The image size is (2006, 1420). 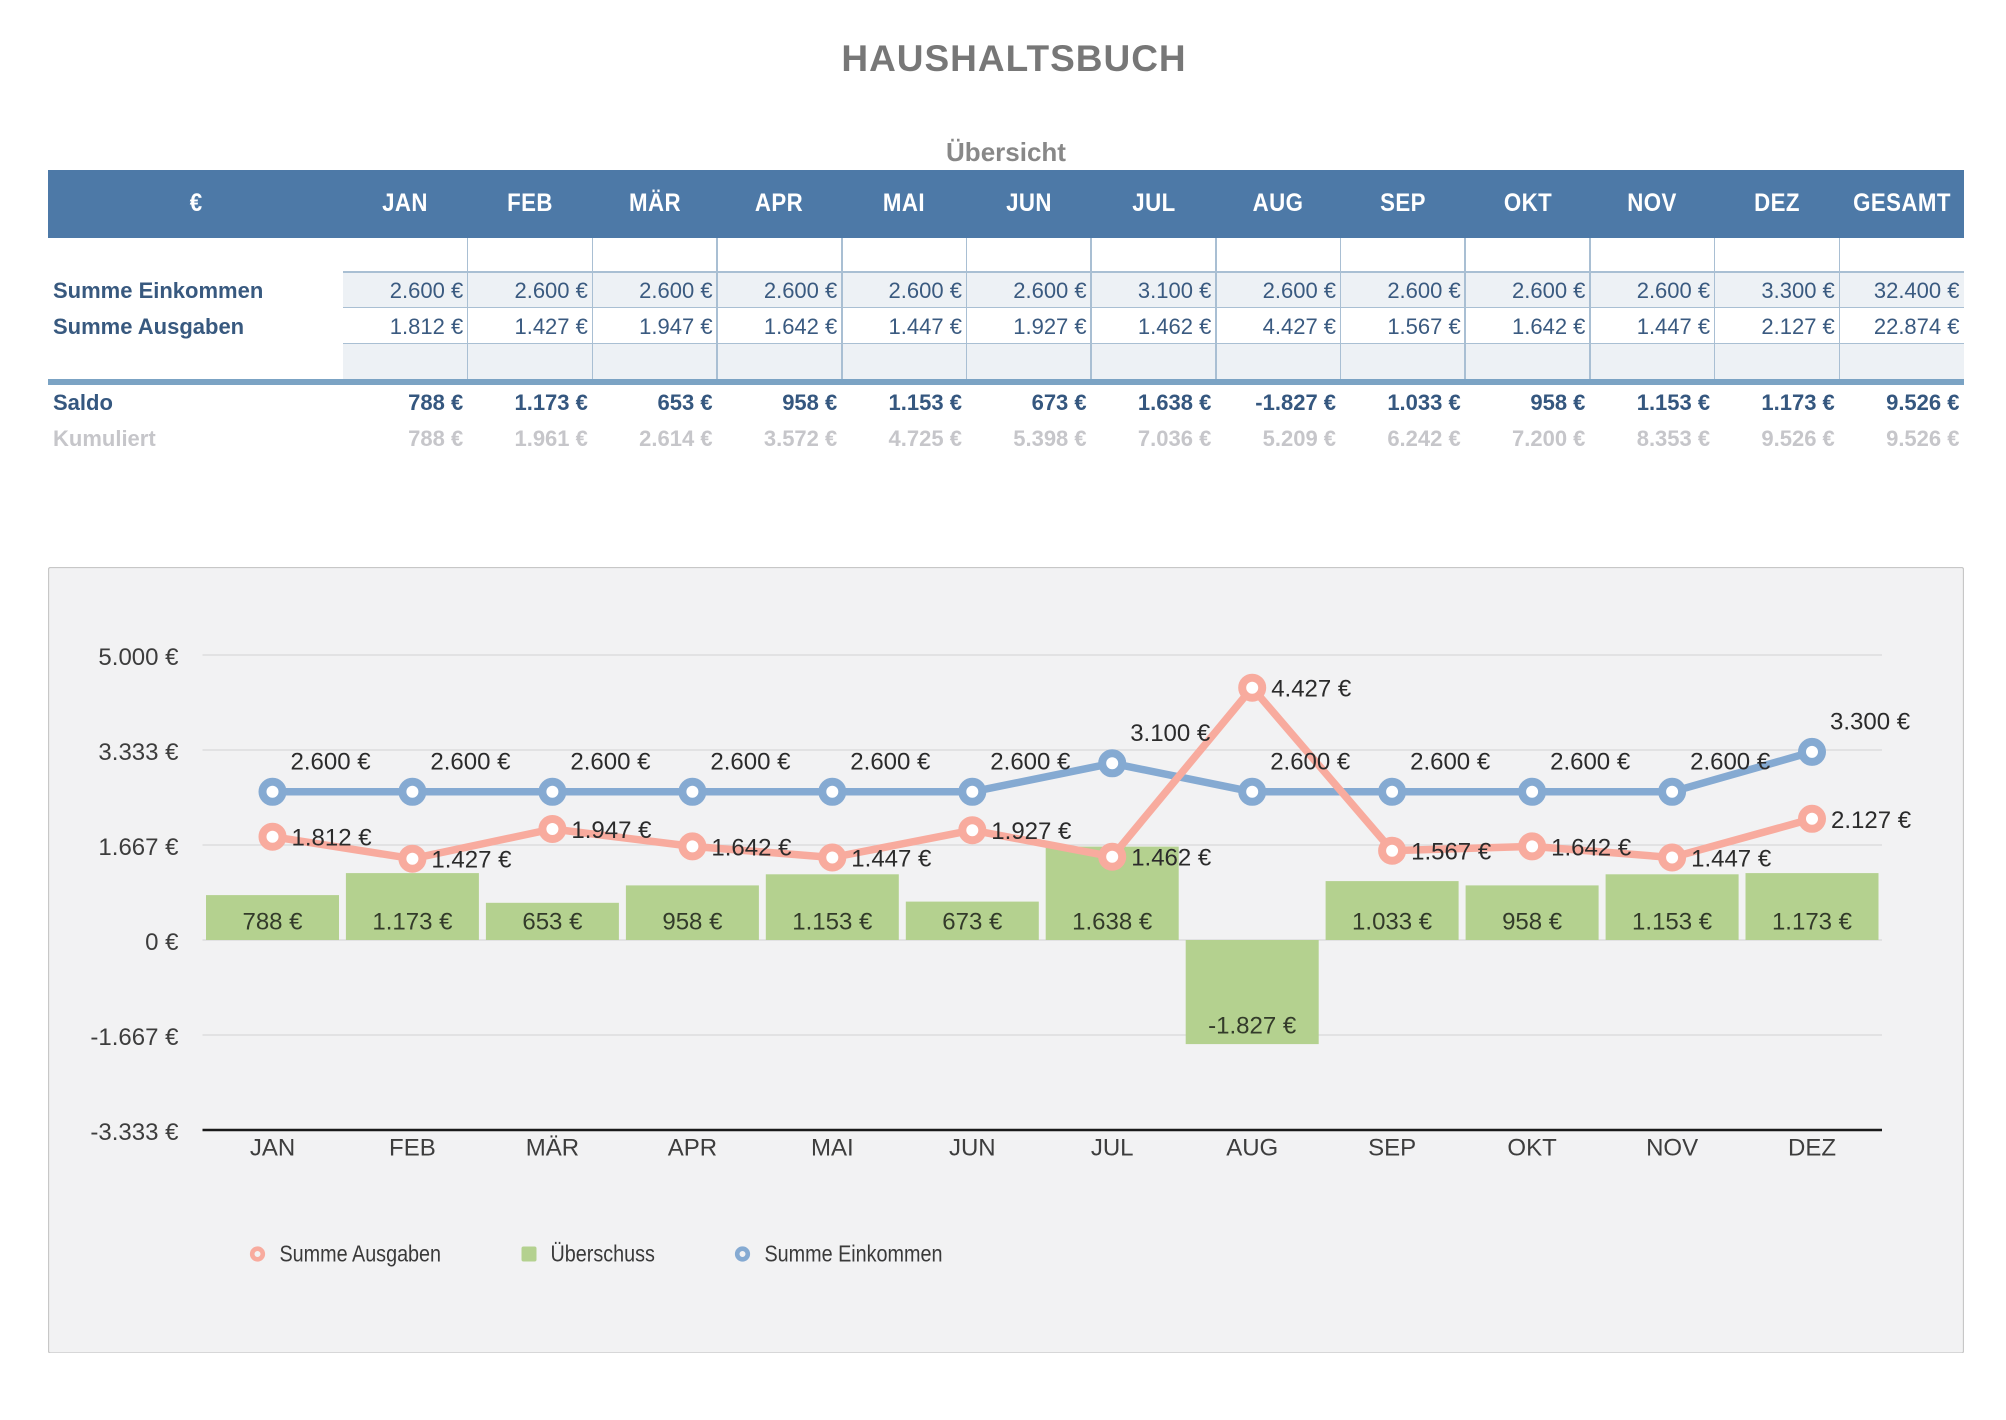 What do you see at coordinates (972, 922) in the screenshot?
I see `svg-text: 673 €` at bounding box center [972, 922].